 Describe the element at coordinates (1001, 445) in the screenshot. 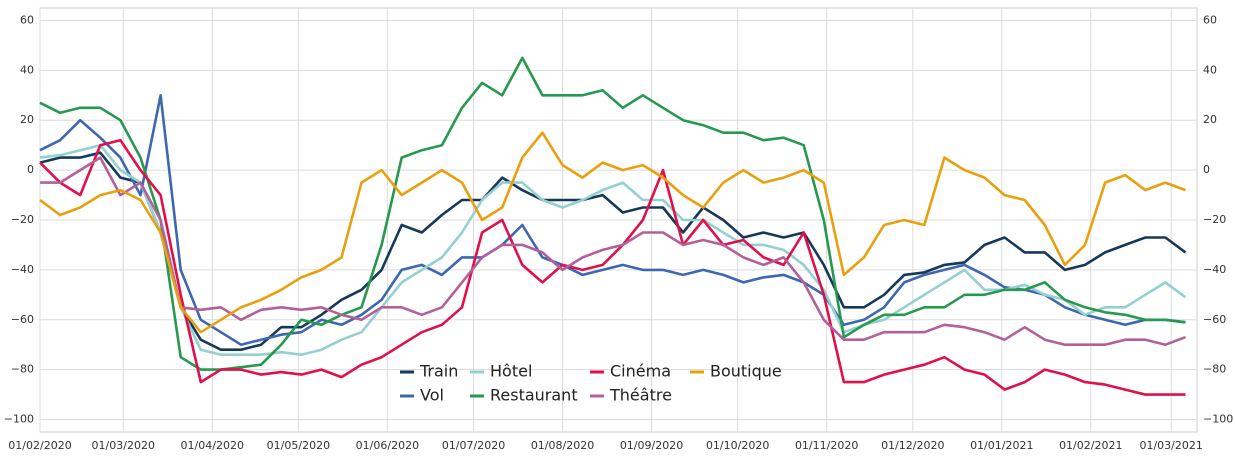

I see `x-tick-label: 01/01/2021` at that location.